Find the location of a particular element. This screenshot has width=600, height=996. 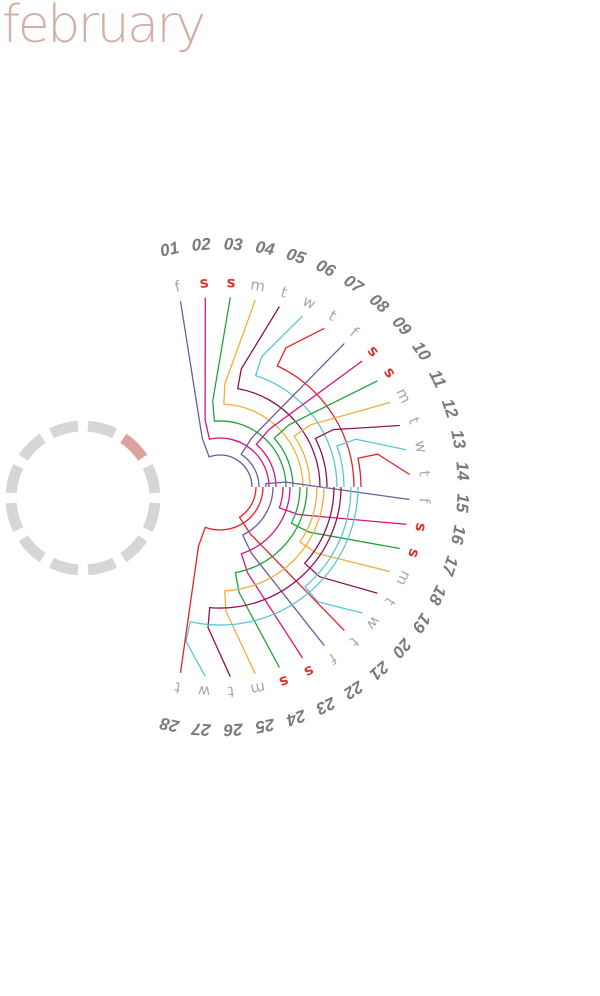

day-number: 12 is located at coordinates (450, 408).